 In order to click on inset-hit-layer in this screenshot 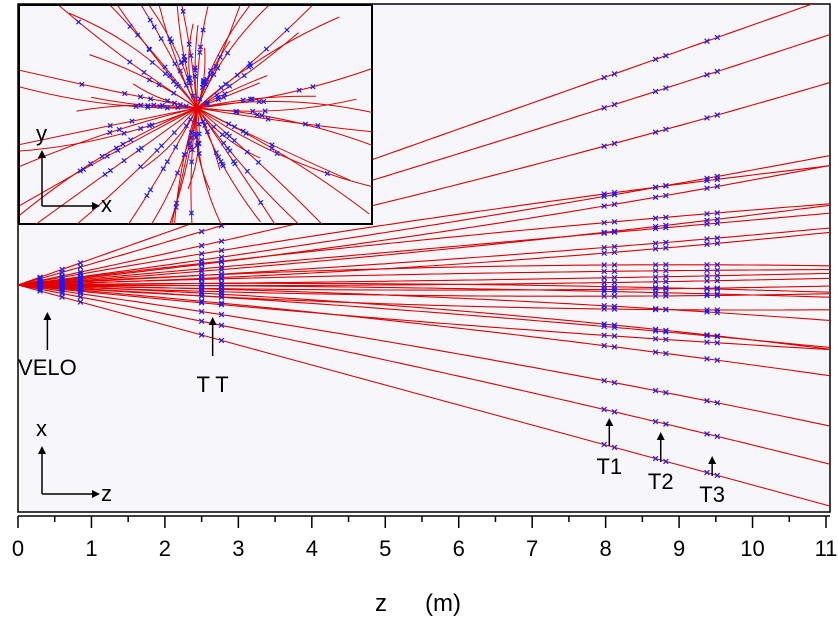, I will do `click(203, 111)`.